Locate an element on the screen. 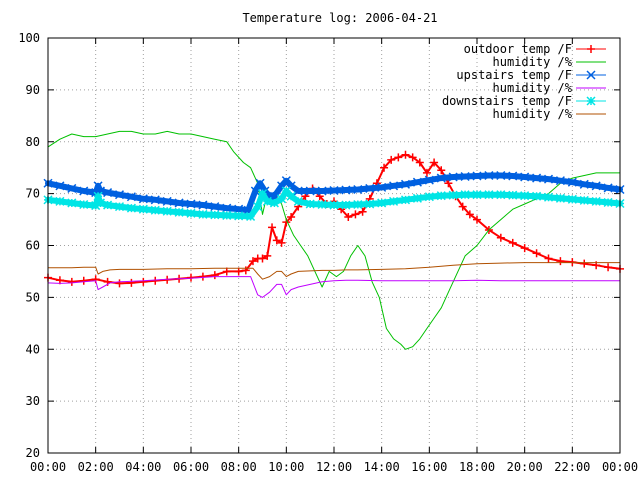 This screenshot has height=485, width=640. legend-label: outdoor temp /F is located at coordinates (518, 49).